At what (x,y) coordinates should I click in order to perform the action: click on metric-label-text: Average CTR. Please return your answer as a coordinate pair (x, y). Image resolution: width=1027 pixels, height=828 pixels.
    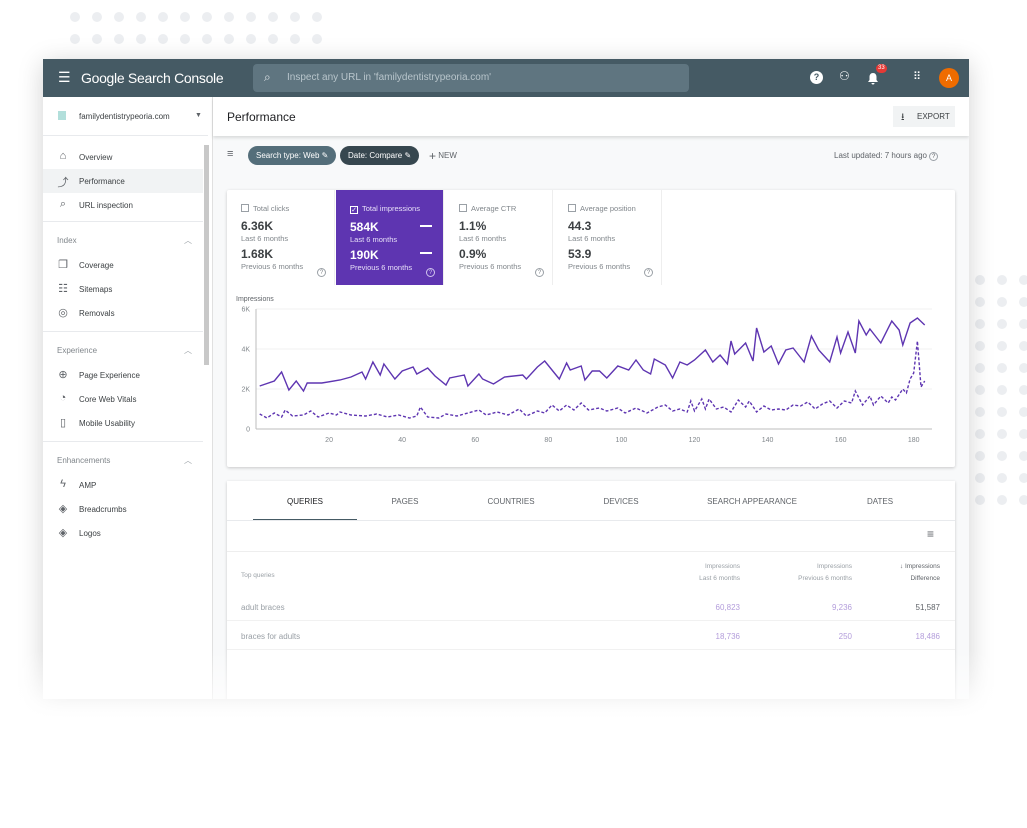
    Looking at the image, I should click on (494, 208).